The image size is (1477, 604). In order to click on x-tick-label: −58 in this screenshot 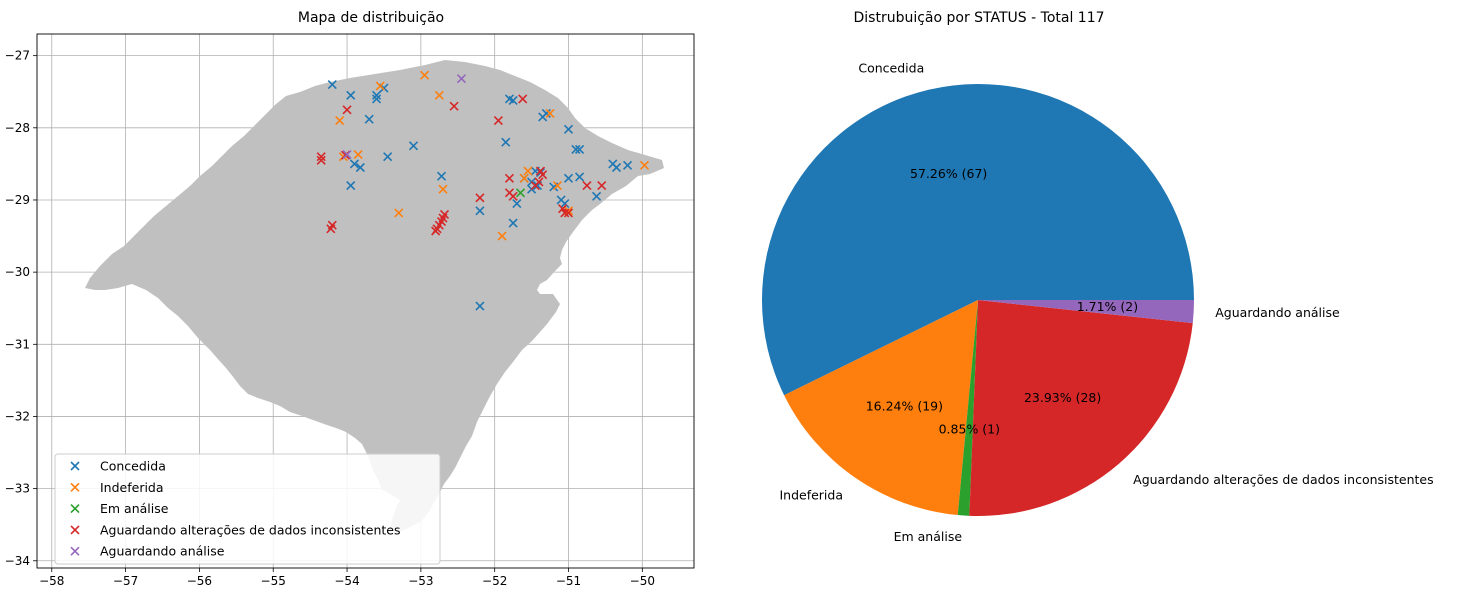, I will do `click(51, 581)`.